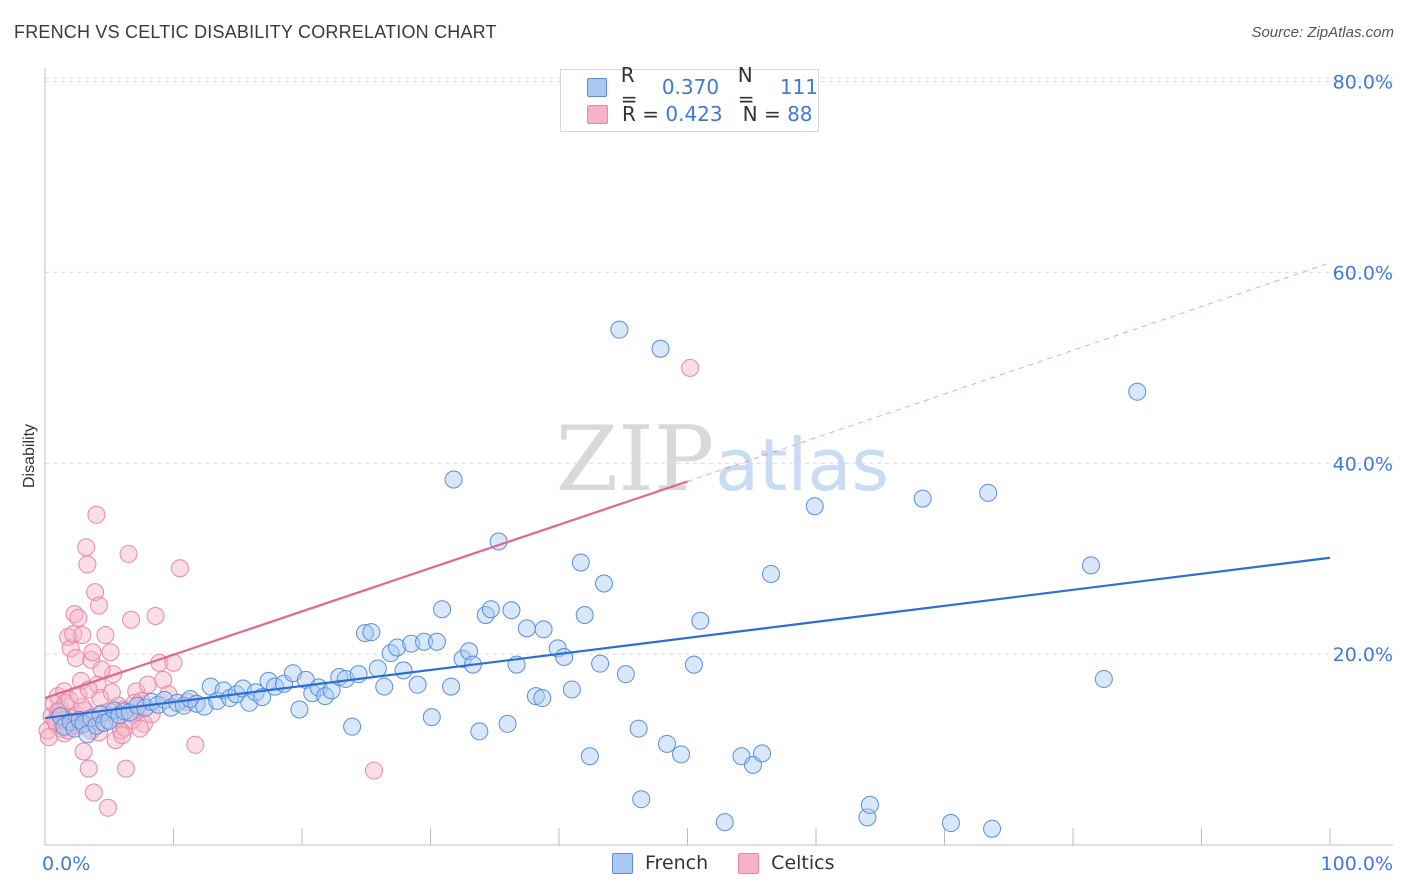 The image size is (1406, 892). I want to click on y-axis-label: Disability, so click(29, 456).